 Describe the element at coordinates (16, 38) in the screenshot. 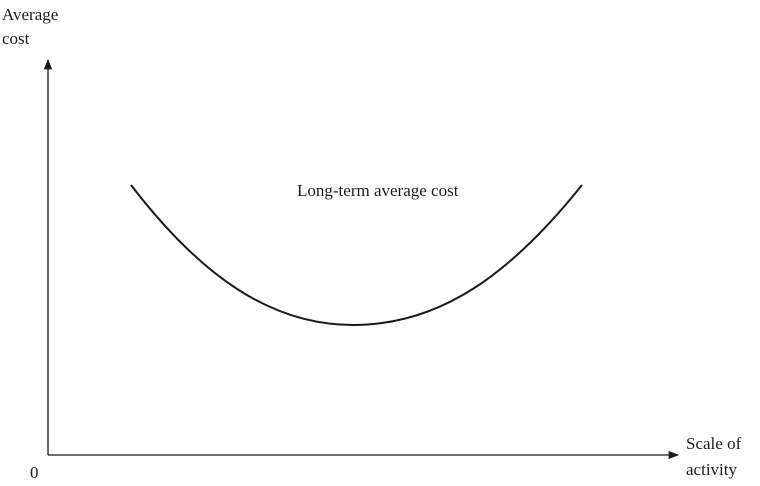

I see `y-axis-label: cost` at that location.